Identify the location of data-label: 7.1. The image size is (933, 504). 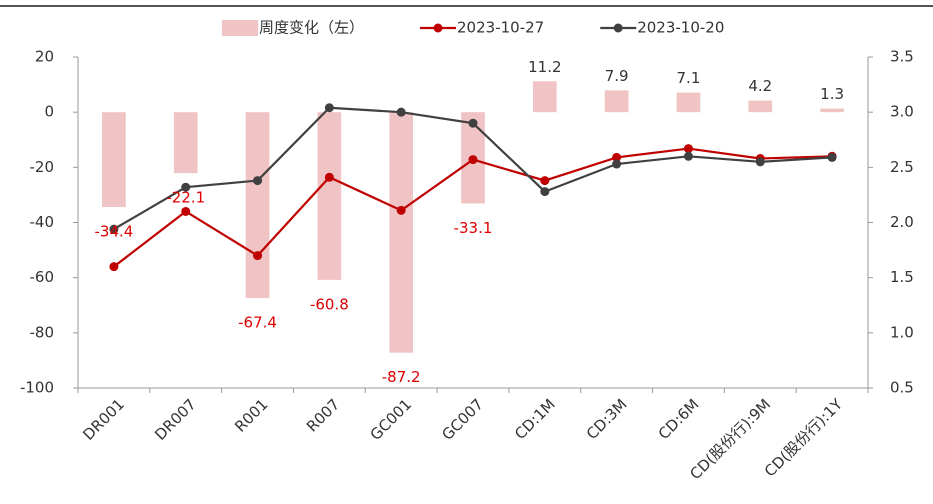
(689, 78).